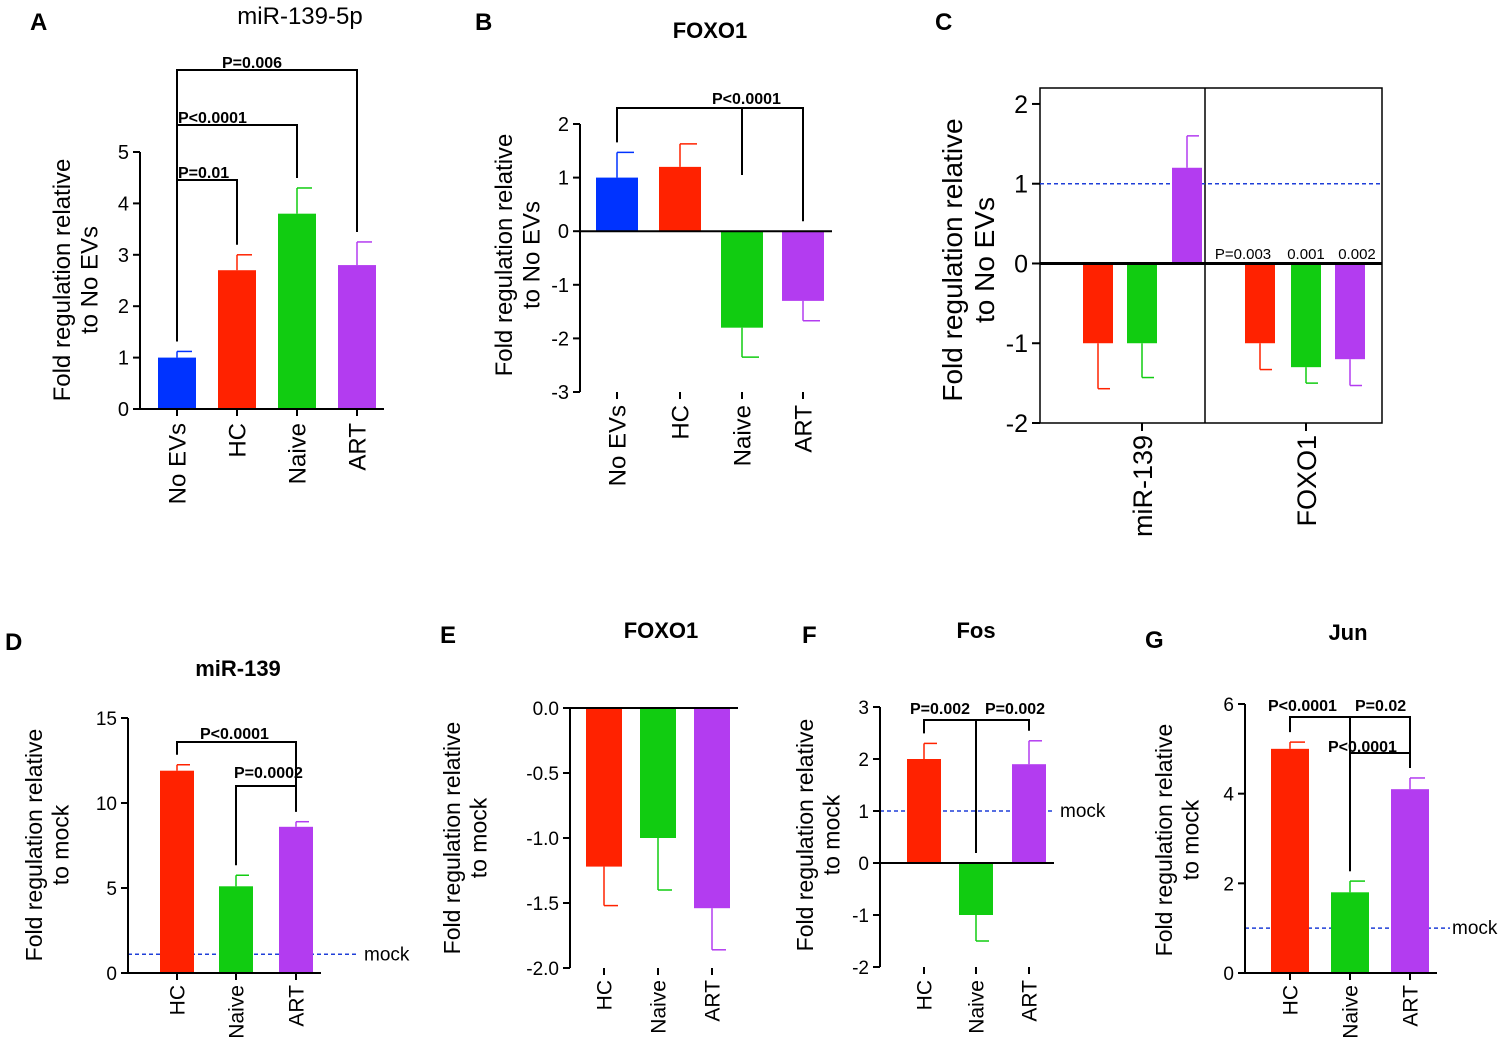 The image size is (1504, 1058). I want to click on p-value-label: P=0.006, so click(252, 63).